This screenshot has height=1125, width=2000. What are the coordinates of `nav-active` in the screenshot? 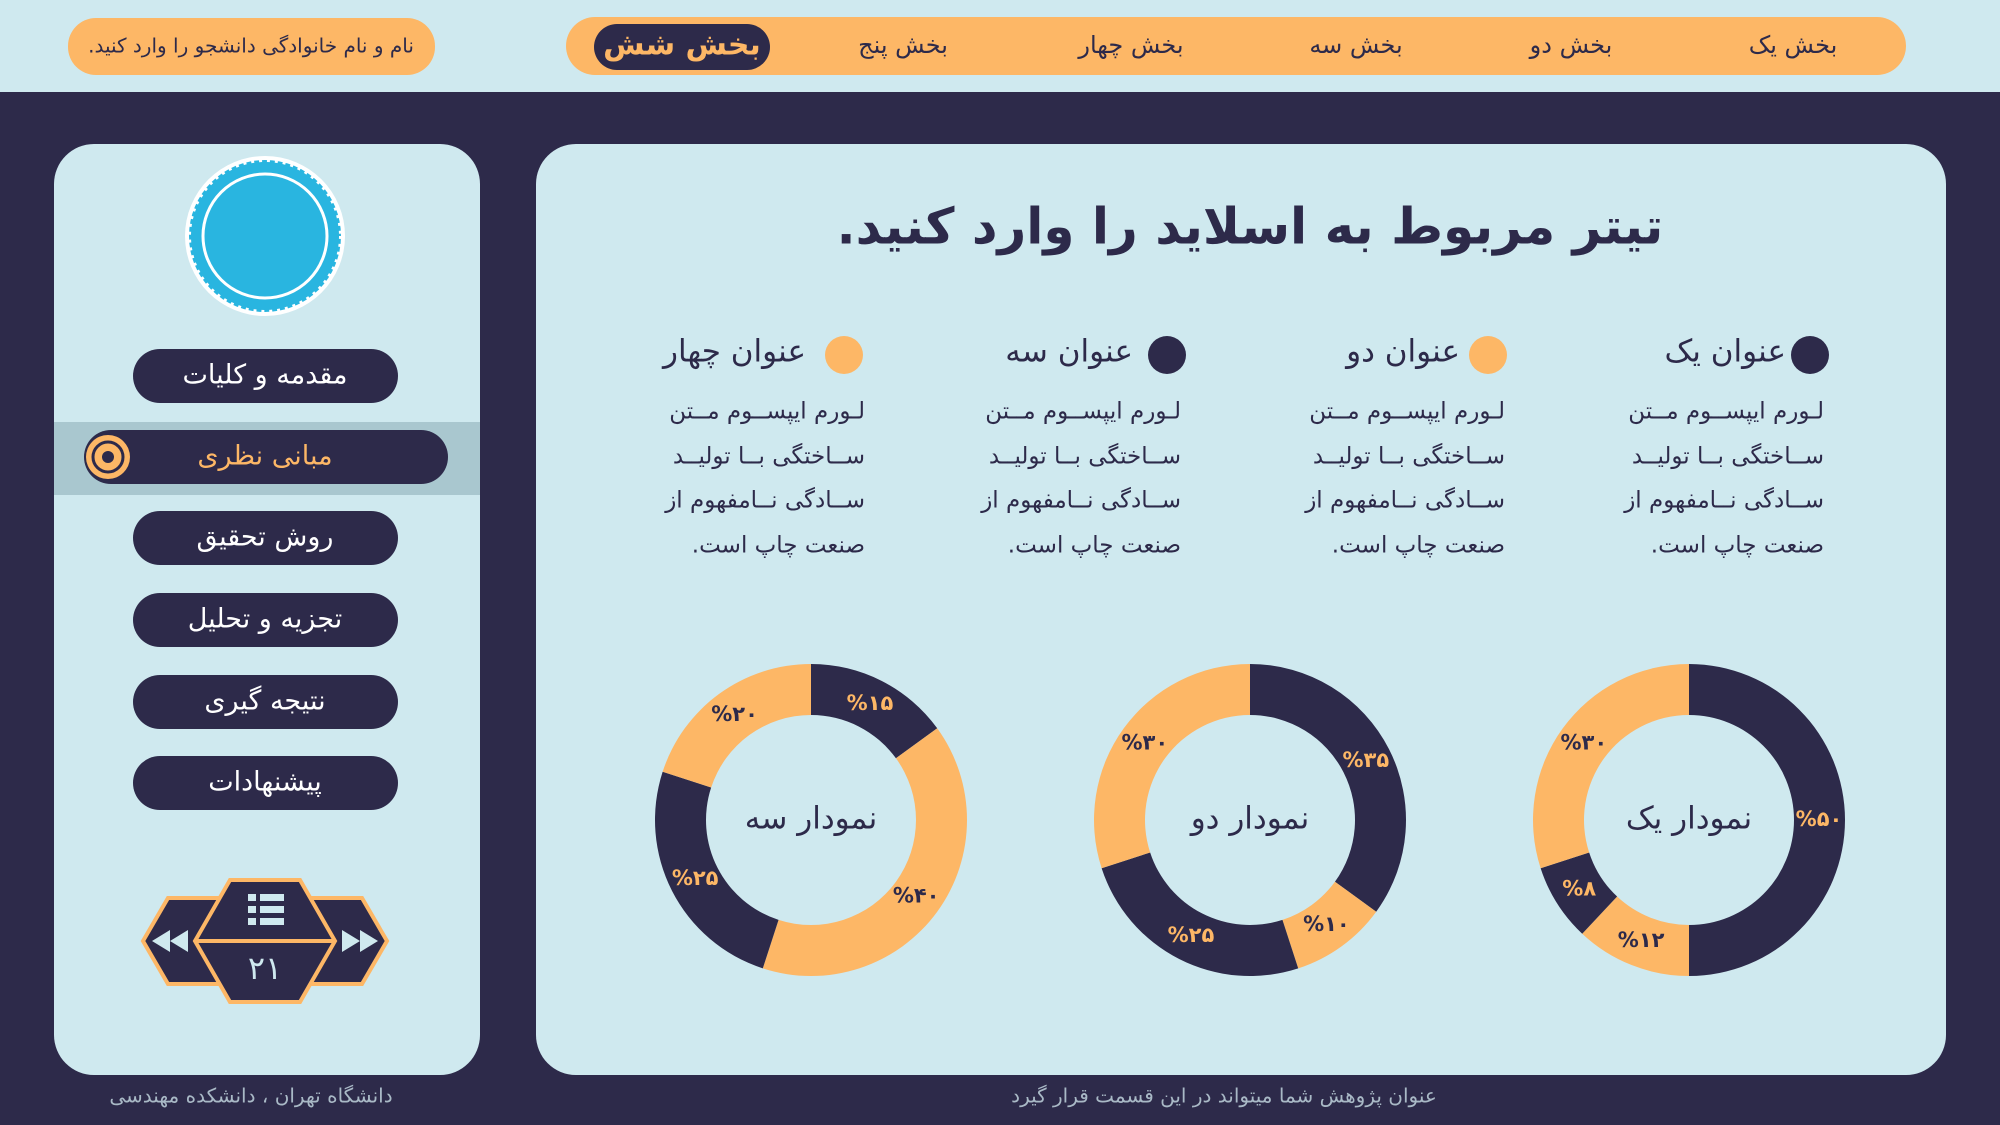 It's located at (682, 47).